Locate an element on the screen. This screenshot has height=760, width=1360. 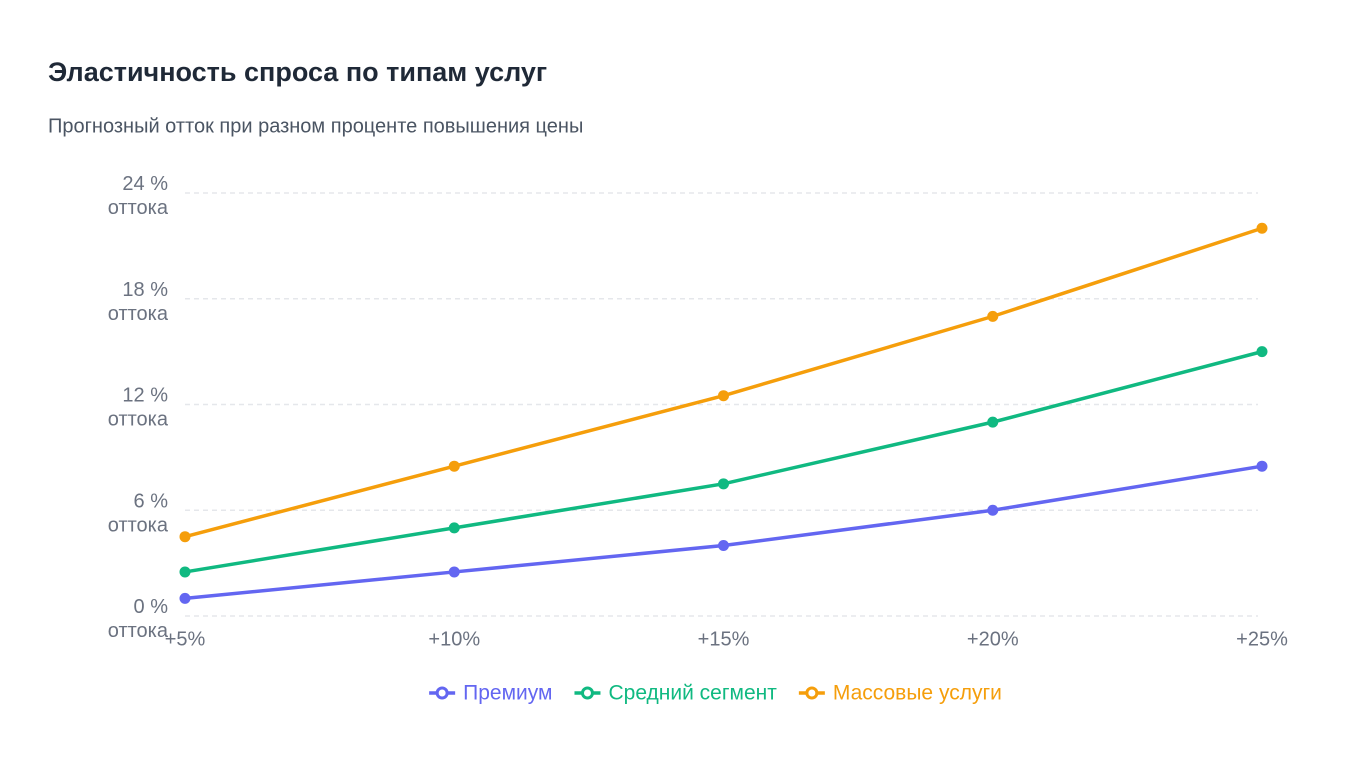
x-tick-label: +10% is located at coordinates (454, 639).